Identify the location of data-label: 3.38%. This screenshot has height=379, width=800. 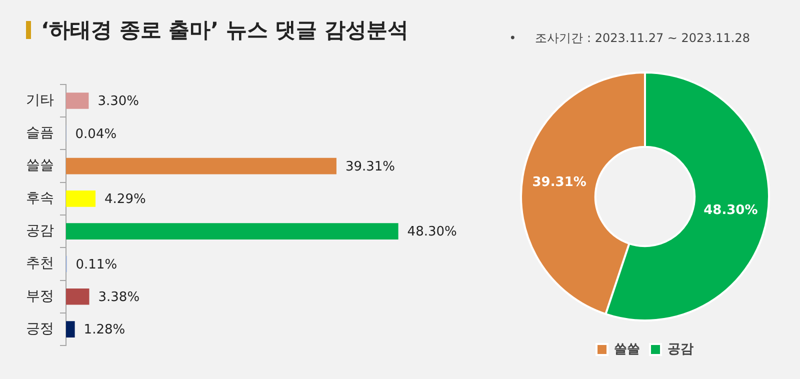
(119, 297).